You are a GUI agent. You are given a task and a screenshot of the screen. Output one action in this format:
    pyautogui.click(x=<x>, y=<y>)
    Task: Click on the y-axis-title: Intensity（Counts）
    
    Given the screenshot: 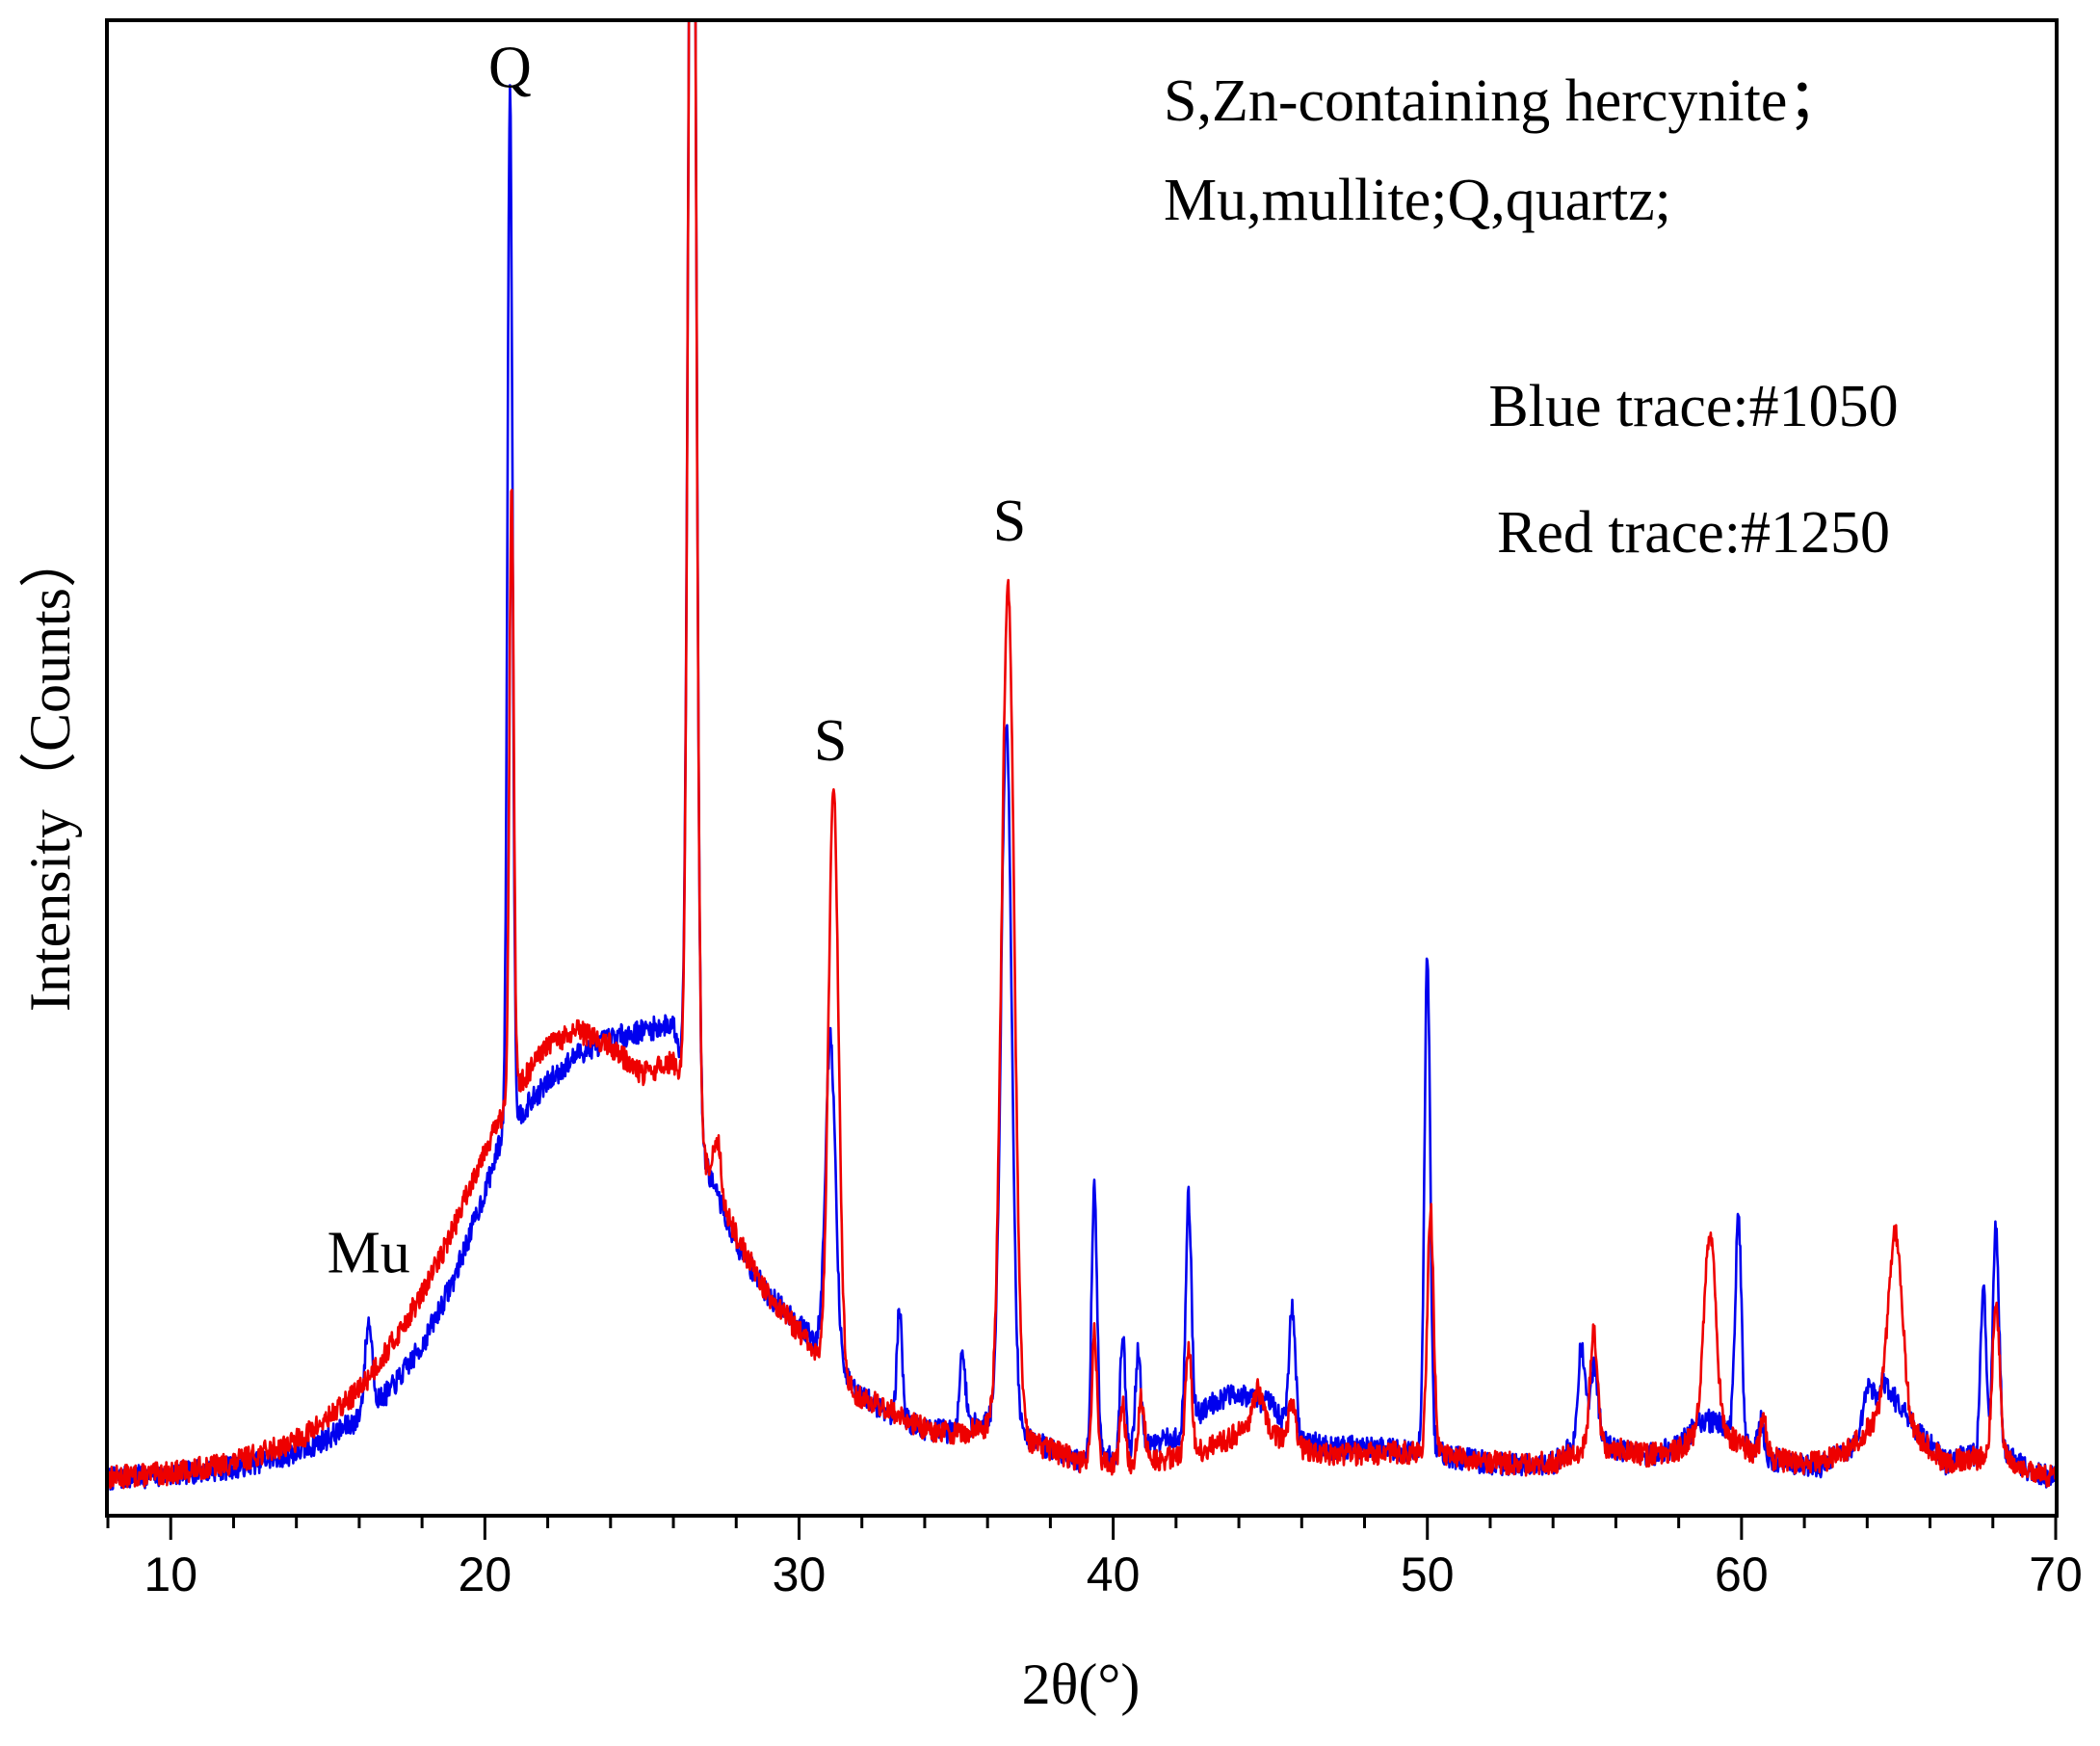 What is the action you would take?
    pyautogui.click(x=50, y=771)
    